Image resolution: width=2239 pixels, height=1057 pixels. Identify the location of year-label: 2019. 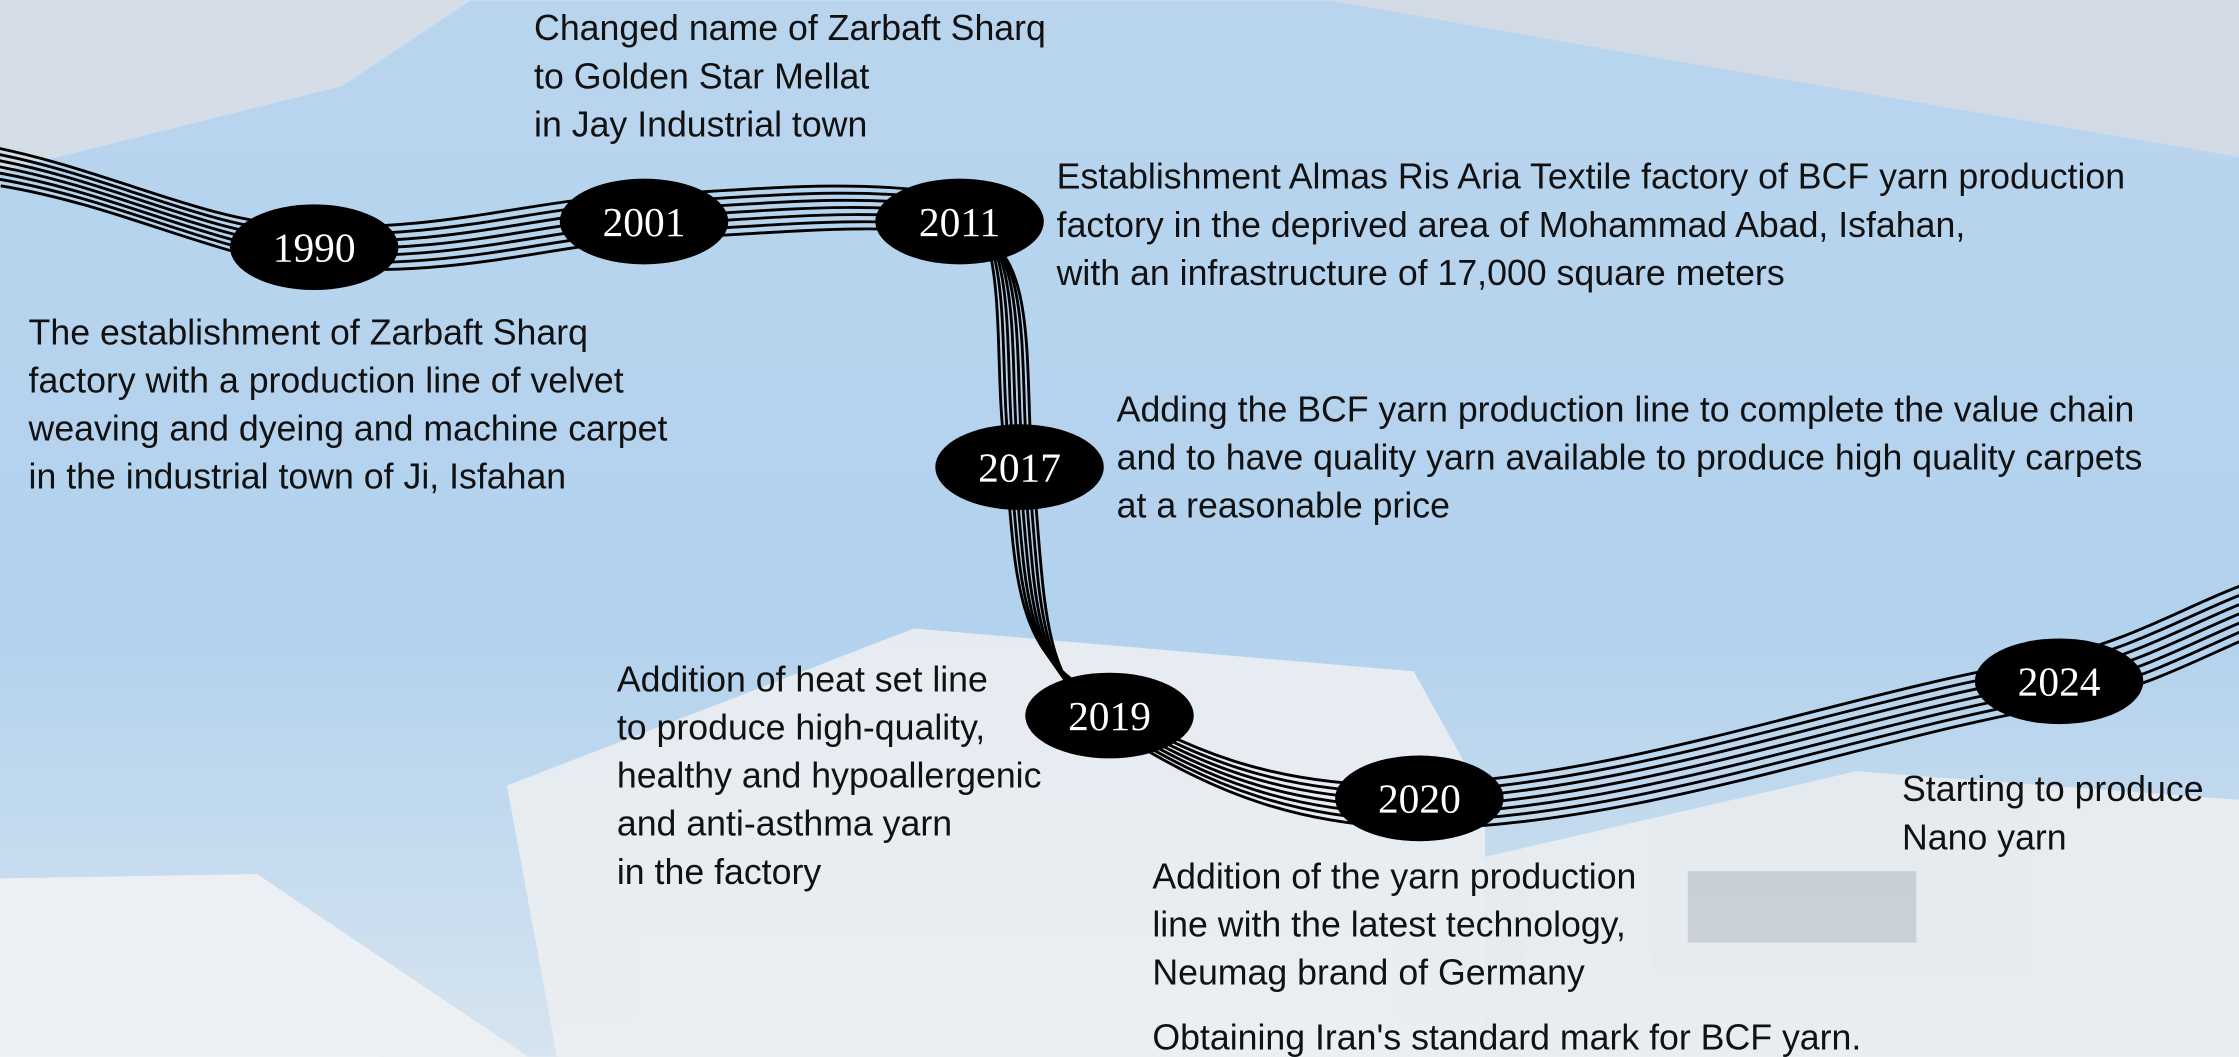
(1109, 716).